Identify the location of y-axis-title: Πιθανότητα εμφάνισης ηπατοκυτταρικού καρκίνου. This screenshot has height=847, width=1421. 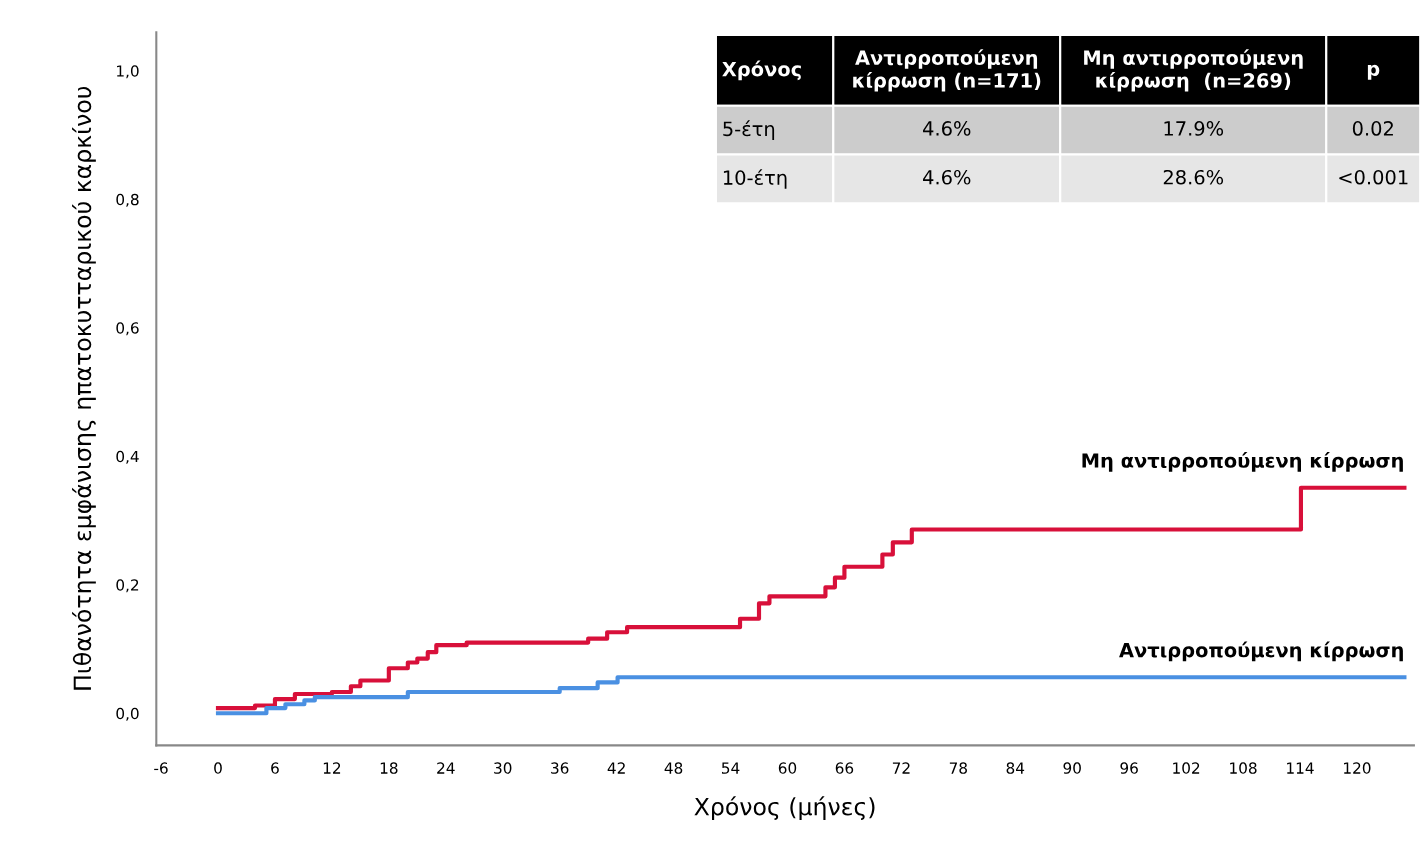
(84, 388).